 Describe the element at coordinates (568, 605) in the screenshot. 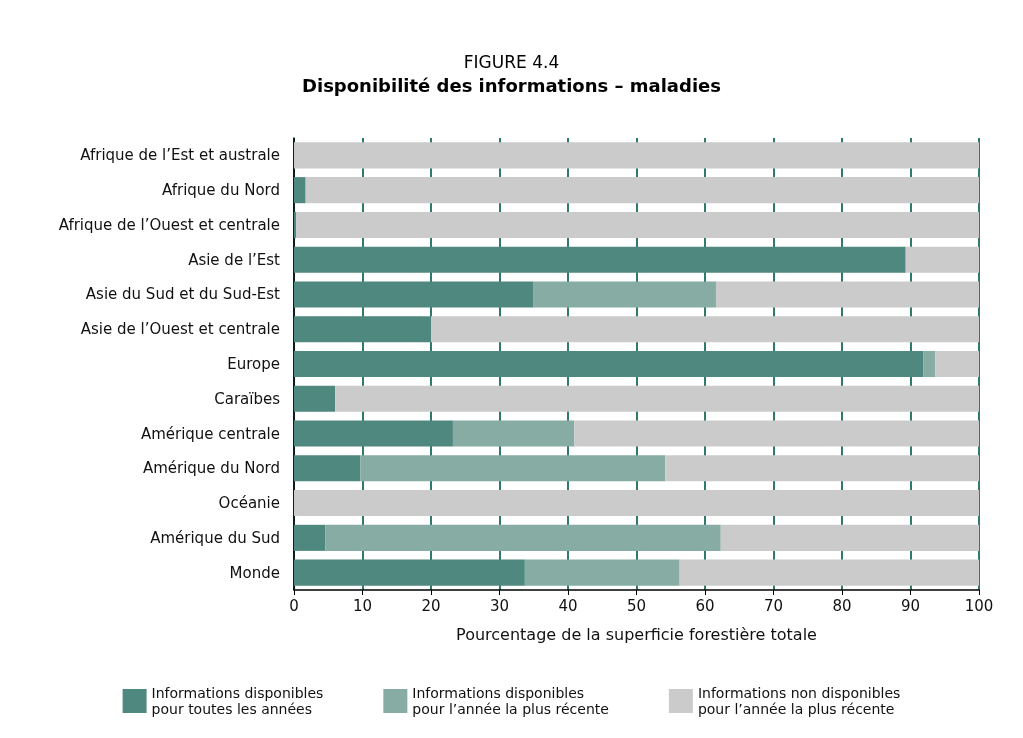

I see `x-tick-label: 40` at that location.